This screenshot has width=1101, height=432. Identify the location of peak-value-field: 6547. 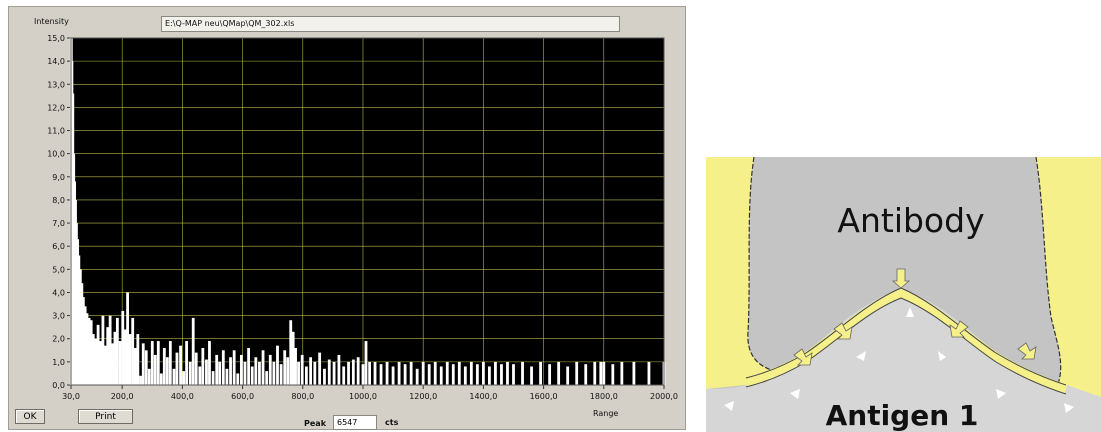
(355, 422).